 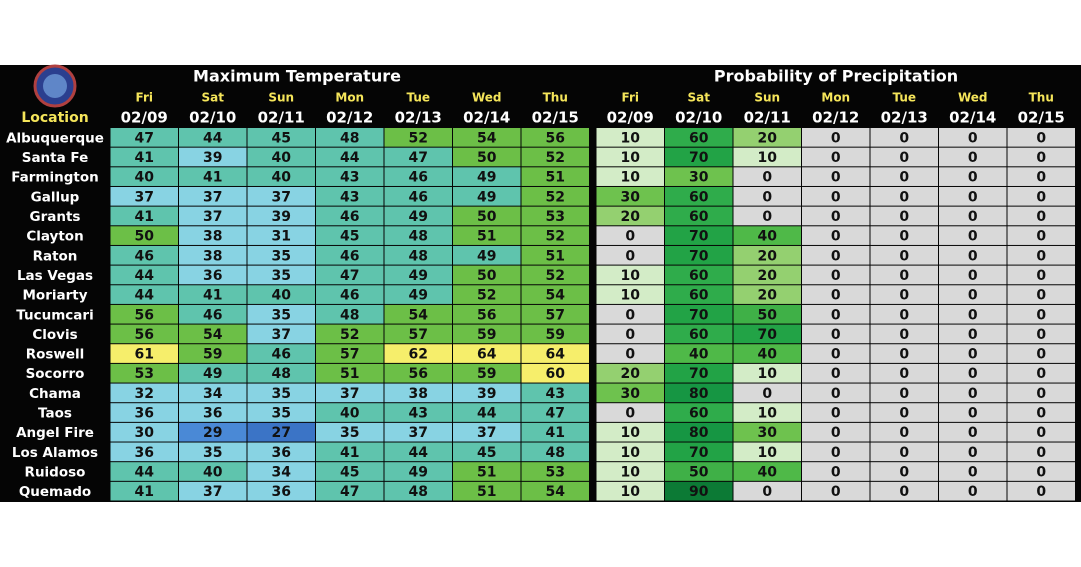 What do you see at coordinates (144, 158) in the screenshot?
I see `temp-value: 41` at bounding box center [144, 158].